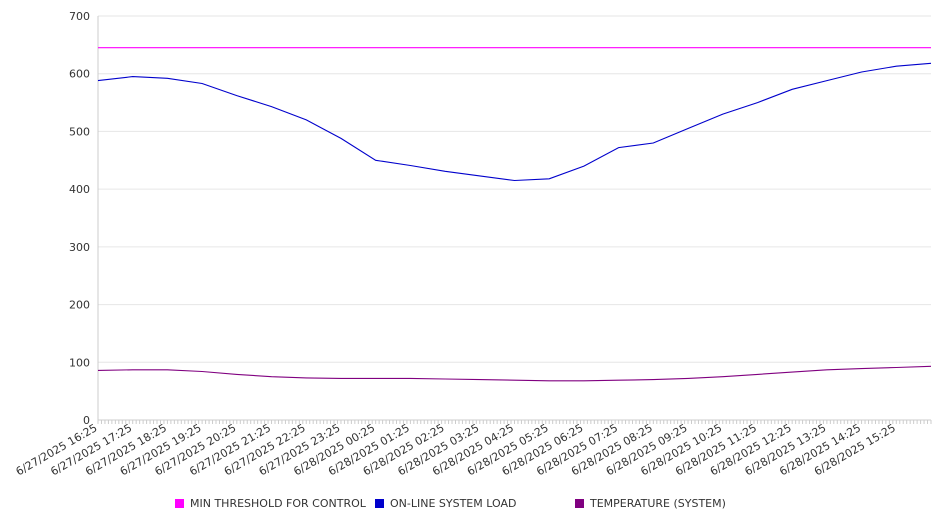 The width and height of the screenshot is (946, 526). Describe the element at coordinates (278, 503) in the screenshot. I see `legend-label: MIN THRESHOLD FOR CONTROL` at that location.